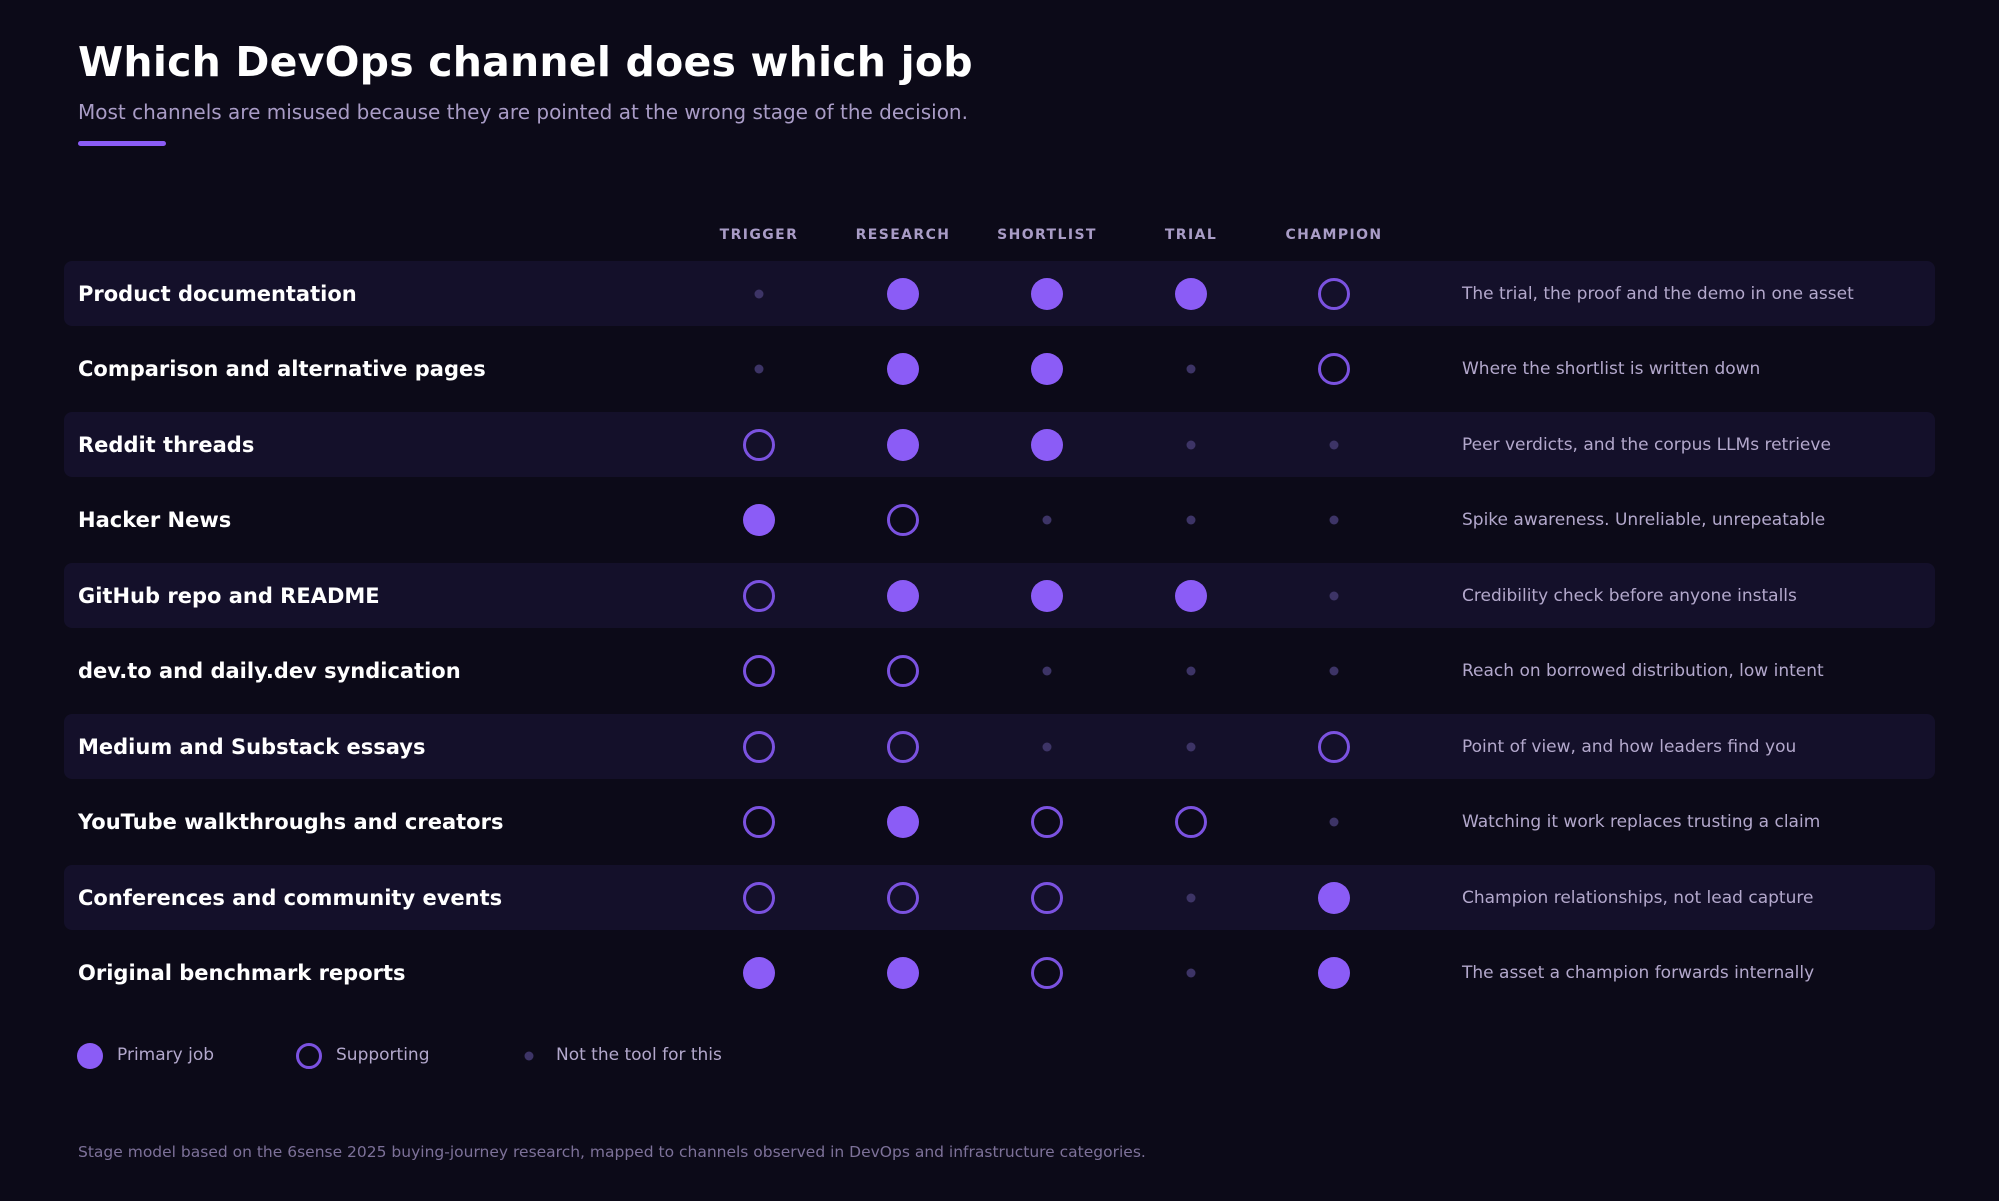 Image resolution: width=1999 pixels, height=1201 pixels. What do you see at coordinates (166, 1055) in the screenshot?
I see `legend-label: Primary job` at bounding box center [166, 1055].